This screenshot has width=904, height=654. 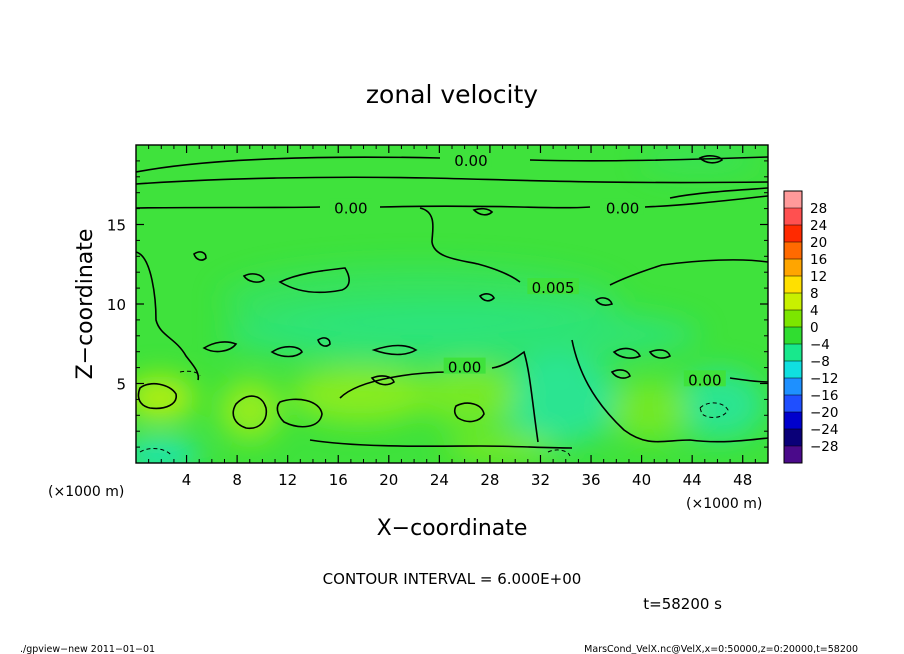 I want to click on time-label: t=58200 s, so click(x=682, y=604).